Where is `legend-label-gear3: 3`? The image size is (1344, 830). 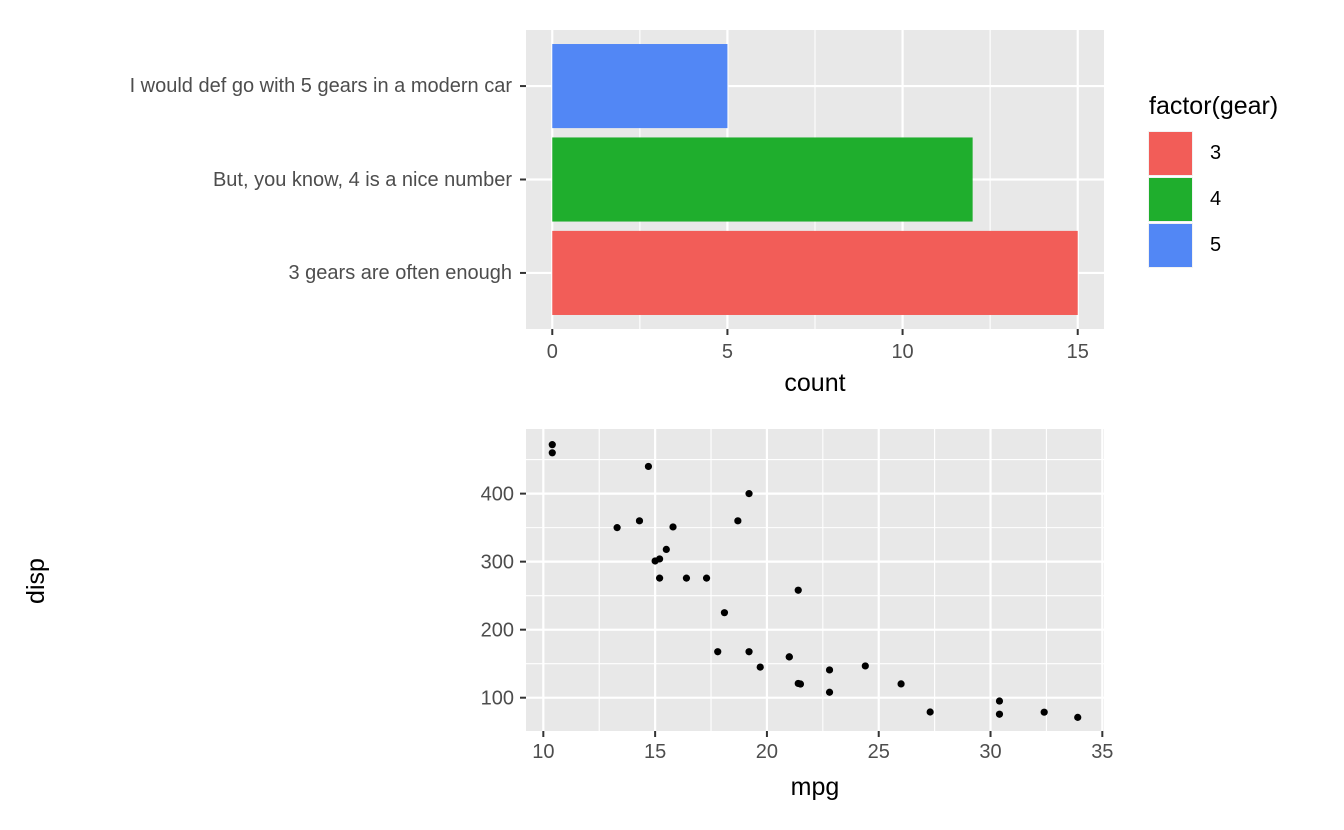
legend-label-gear3: 3 is located at coordinates (1216, 153).